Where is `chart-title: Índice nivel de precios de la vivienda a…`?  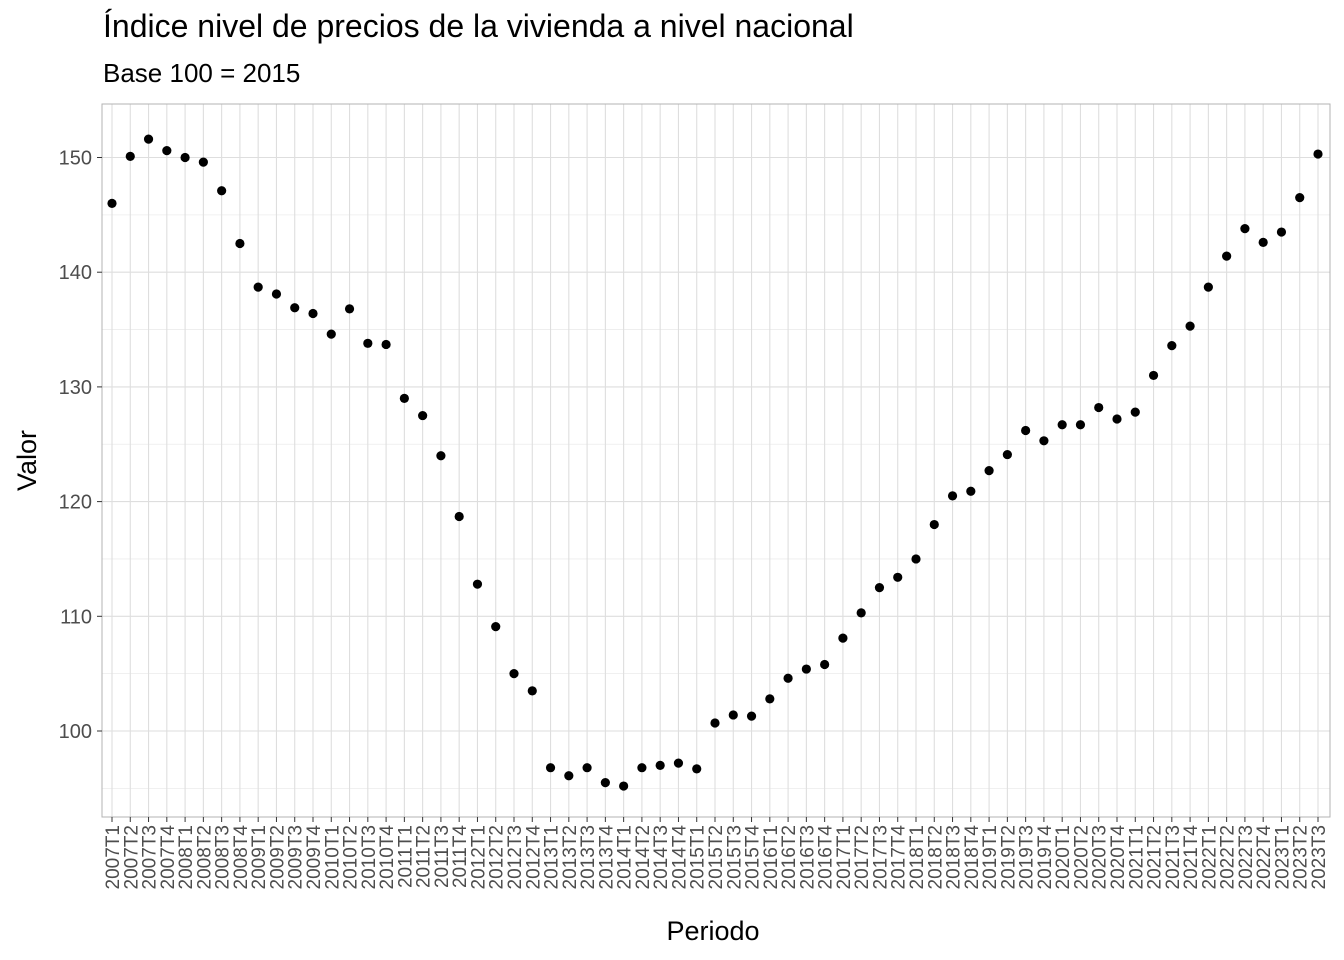
chart-title: Índice nivel de precios de la vivienda a… is located at coordinates (478, 26).